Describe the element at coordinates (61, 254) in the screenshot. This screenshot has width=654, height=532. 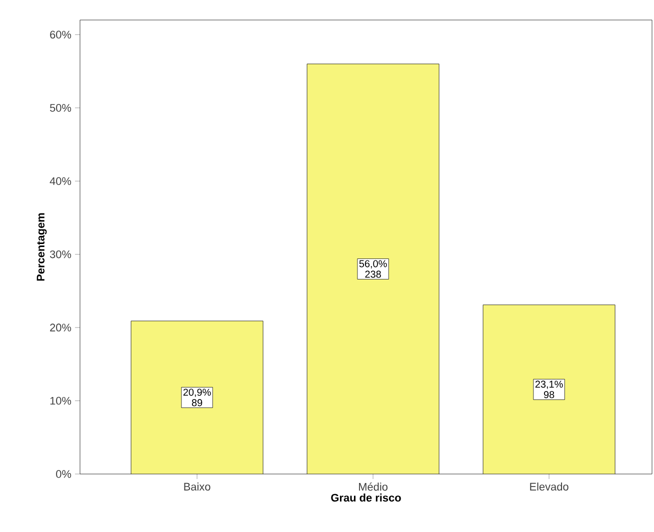
I see `y-tick-label: 30%` at that location.